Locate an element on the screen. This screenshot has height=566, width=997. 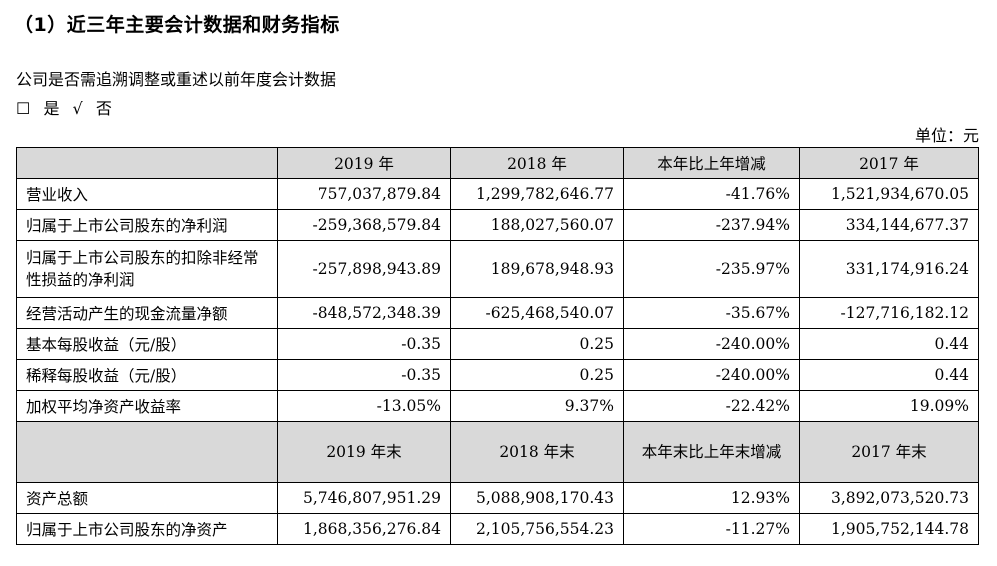
value-cell: -13.05% is located at coordinates (364, 406).